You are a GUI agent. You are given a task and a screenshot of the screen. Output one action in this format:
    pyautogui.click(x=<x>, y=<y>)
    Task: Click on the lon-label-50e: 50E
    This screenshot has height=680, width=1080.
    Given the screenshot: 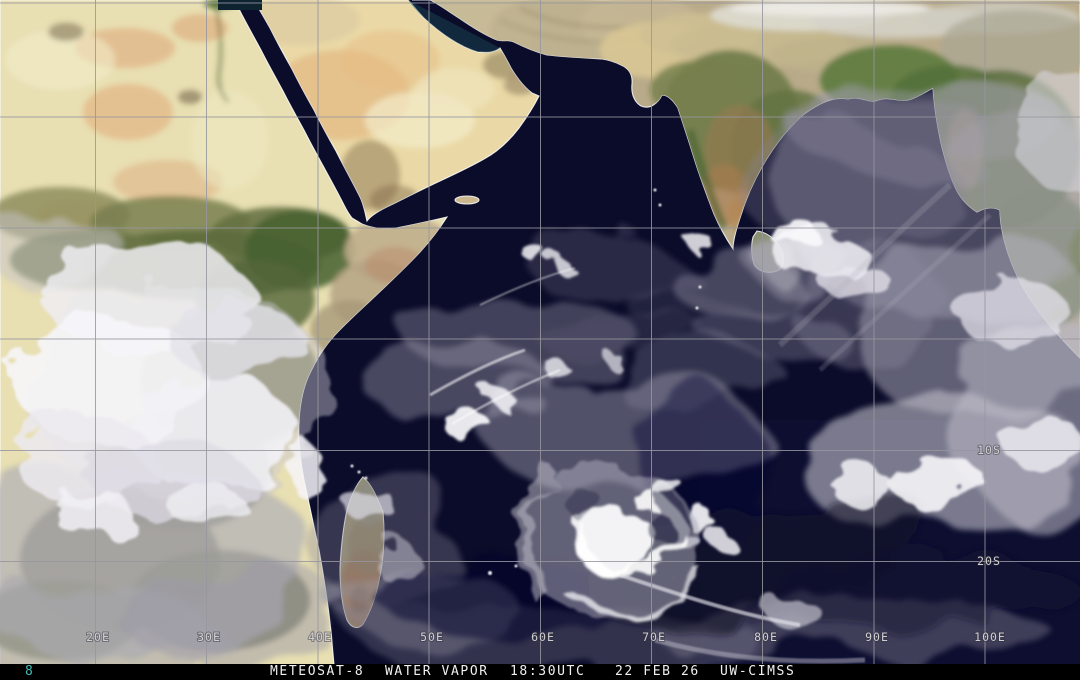 What is the action you would take?
    pyautogui.click(x=432, y=637)
    